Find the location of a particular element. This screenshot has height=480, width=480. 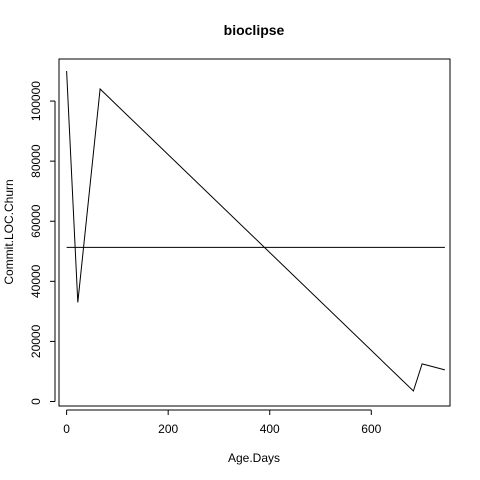

y-tick-label: 80000 is located at coordinates (36, 161).